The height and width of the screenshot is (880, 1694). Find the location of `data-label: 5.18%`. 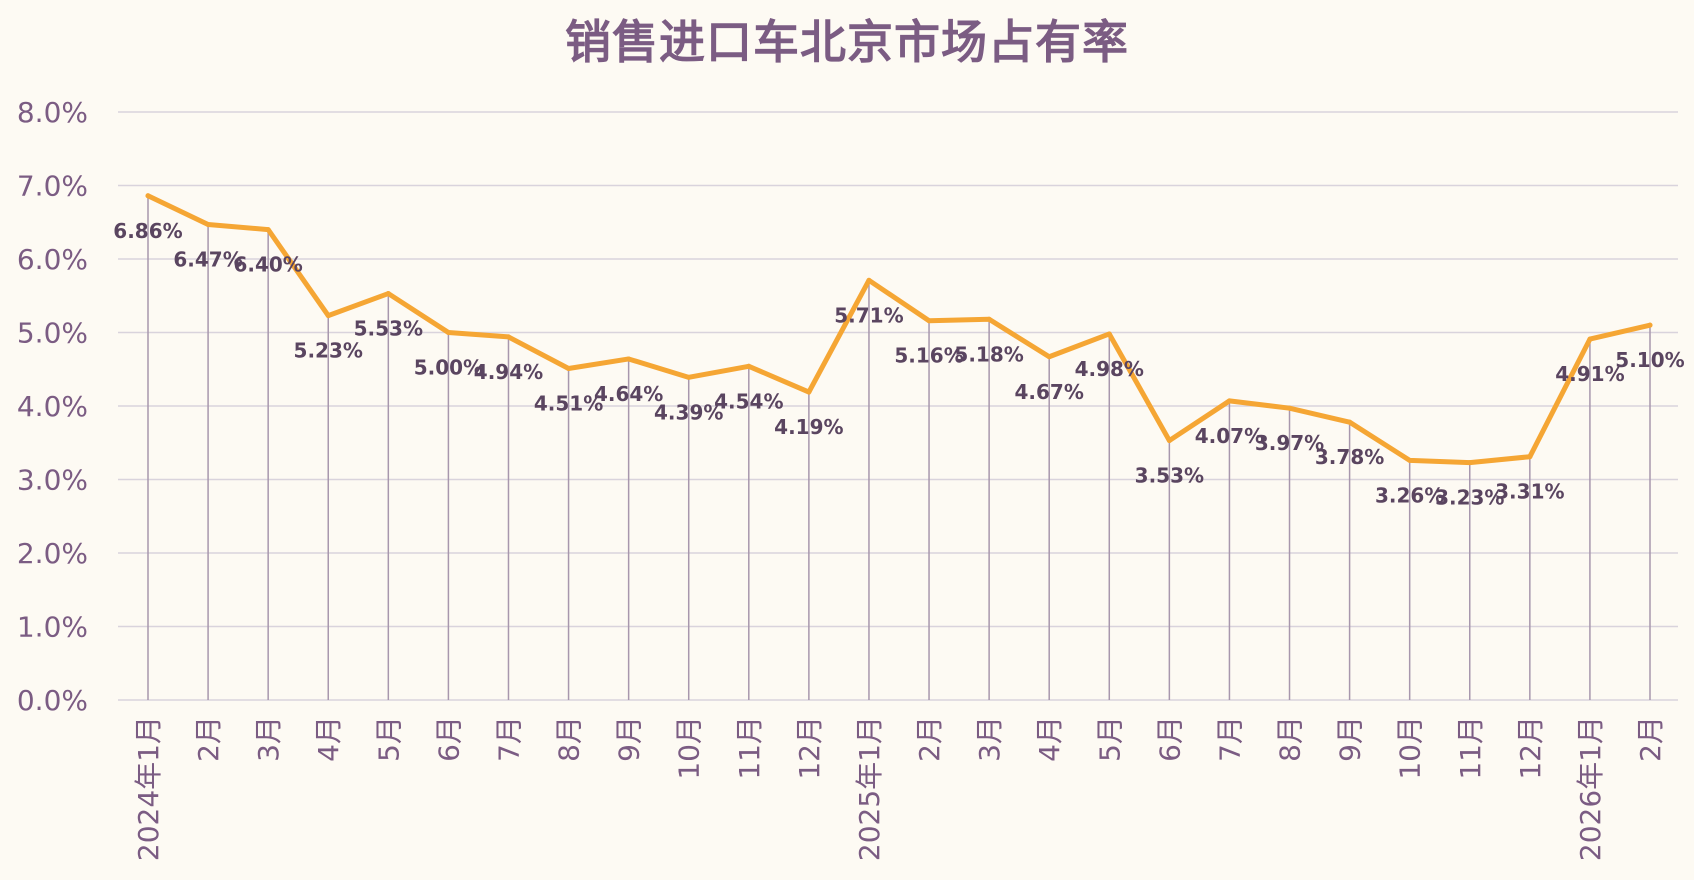

data-label: 5.18% is located at coordinates (988, 354).